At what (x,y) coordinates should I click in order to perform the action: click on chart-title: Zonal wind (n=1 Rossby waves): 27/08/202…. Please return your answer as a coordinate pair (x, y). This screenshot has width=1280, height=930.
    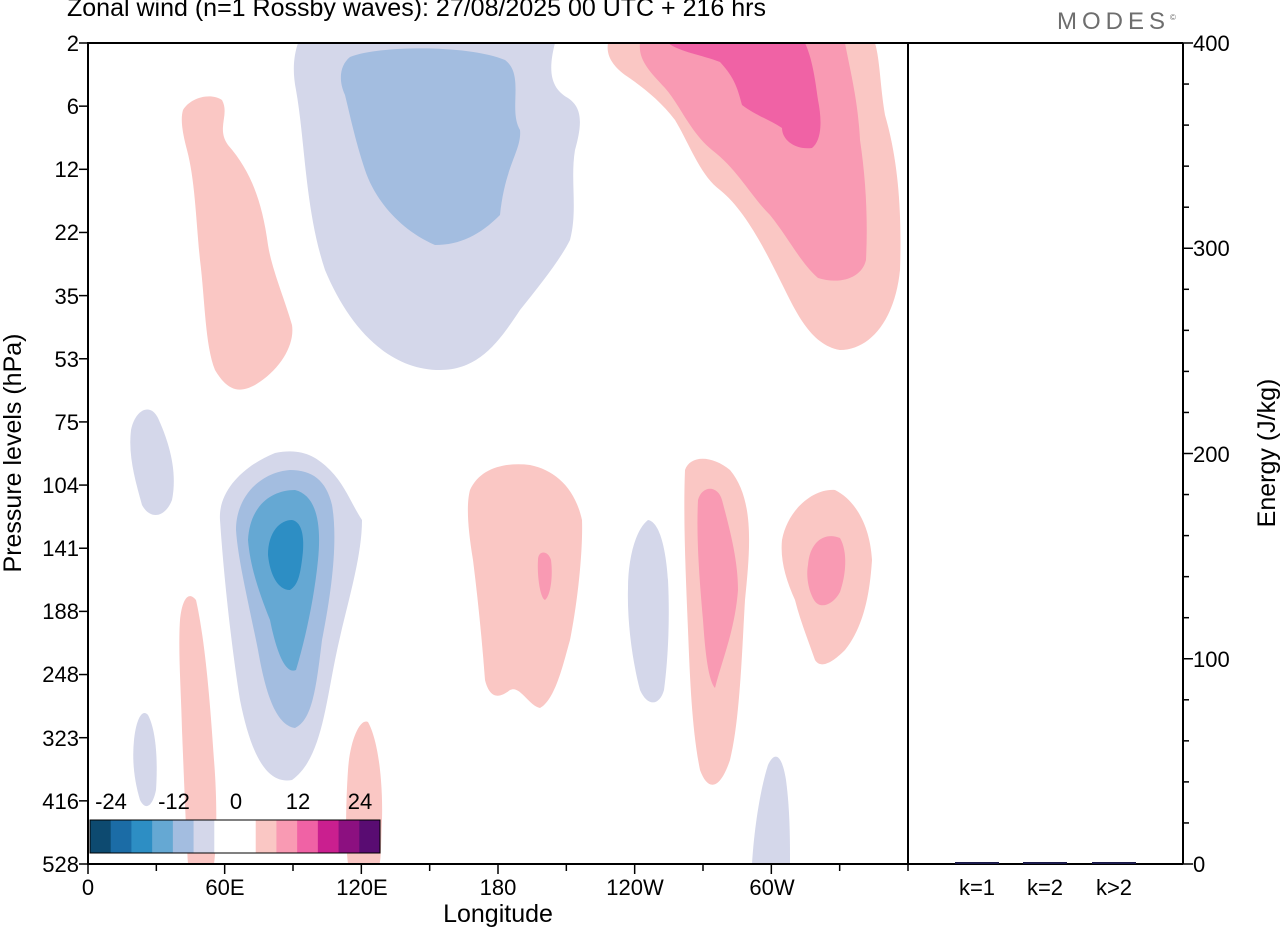
    Looking at the image, I should click on (416, 11).